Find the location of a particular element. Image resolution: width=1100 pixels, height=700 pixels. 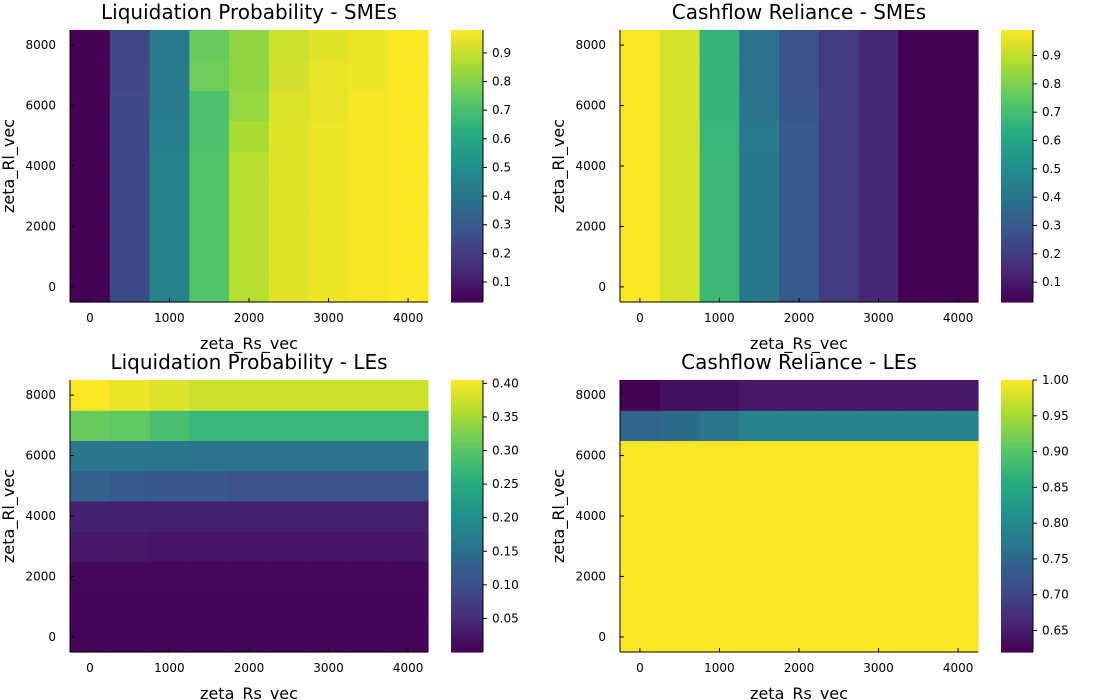

x-tick-label: 3000 is located at coordinates (328, 668).